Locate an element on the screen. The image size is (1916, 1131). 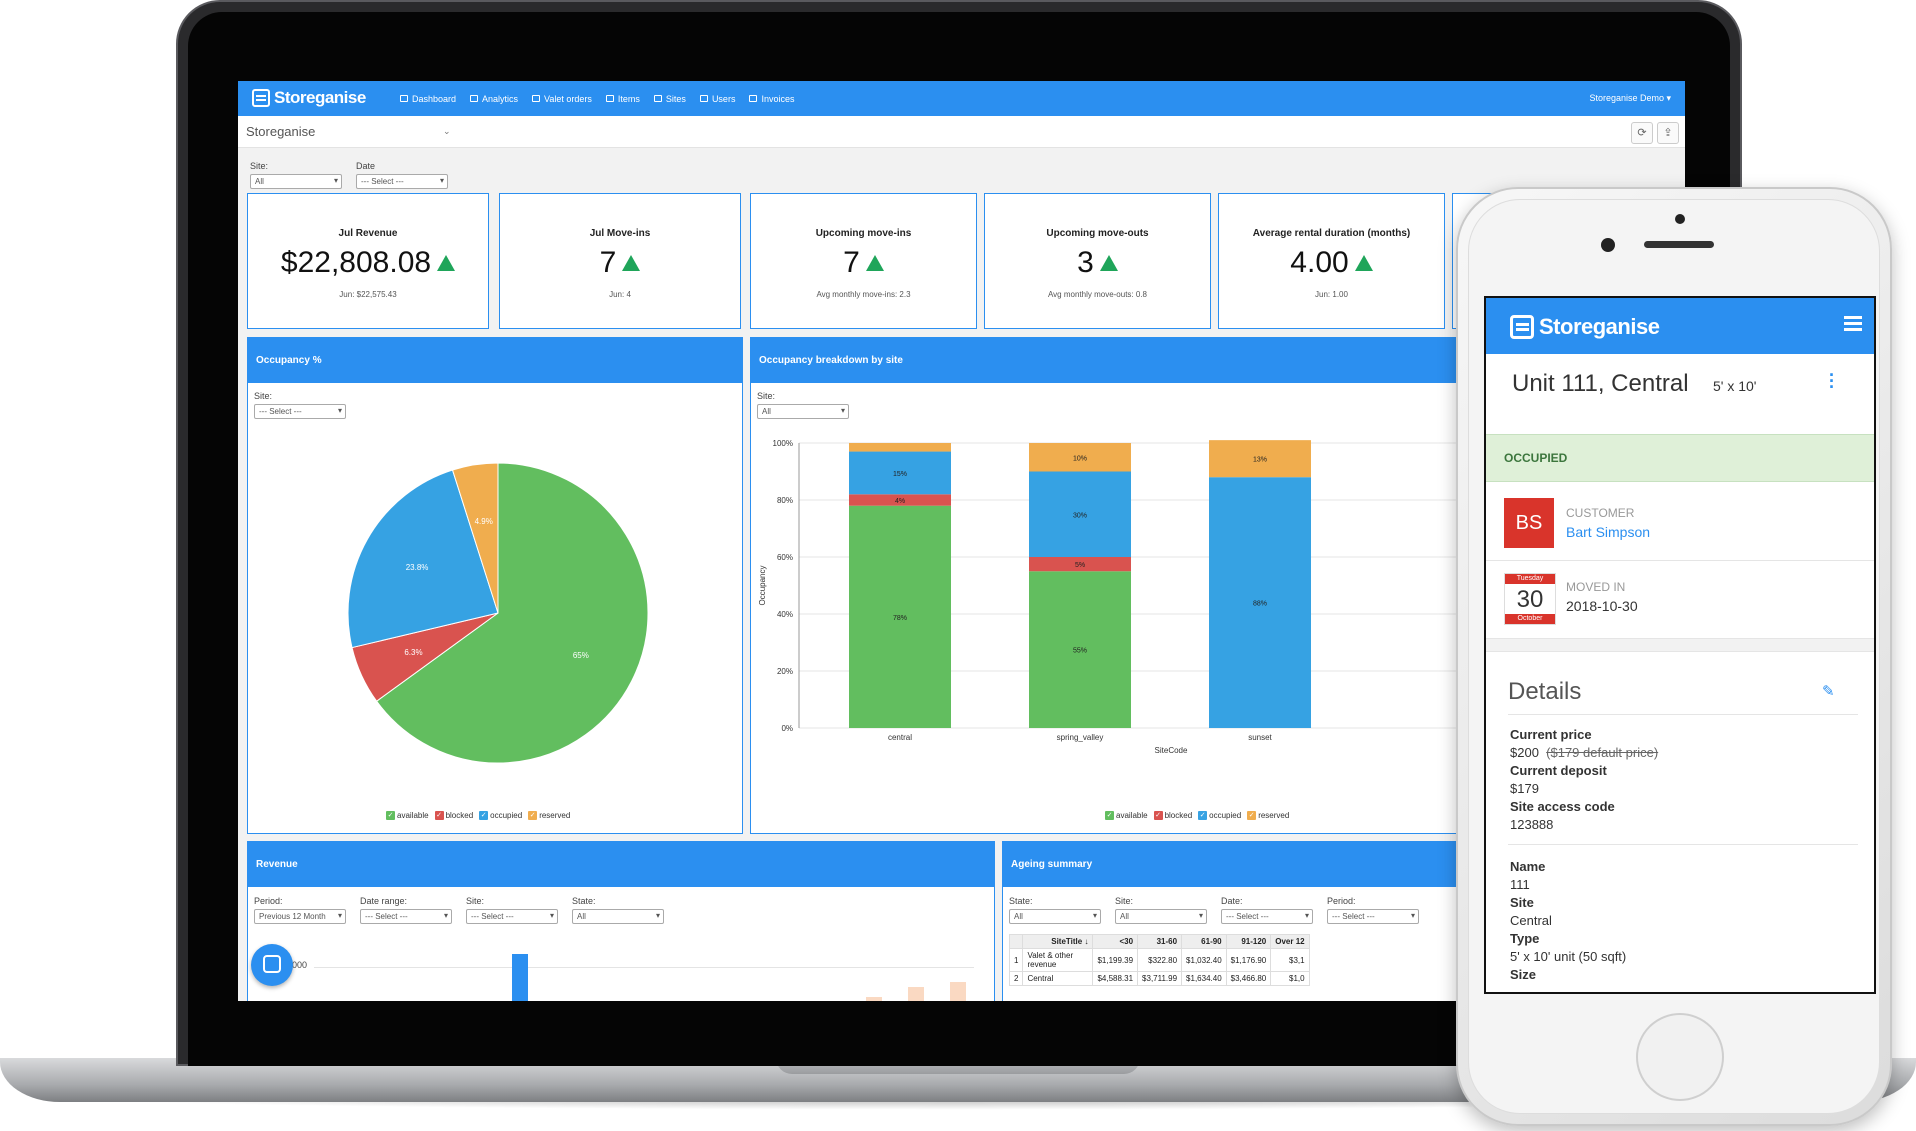
pie-slice-occupied is located at coordinates (423, 559).